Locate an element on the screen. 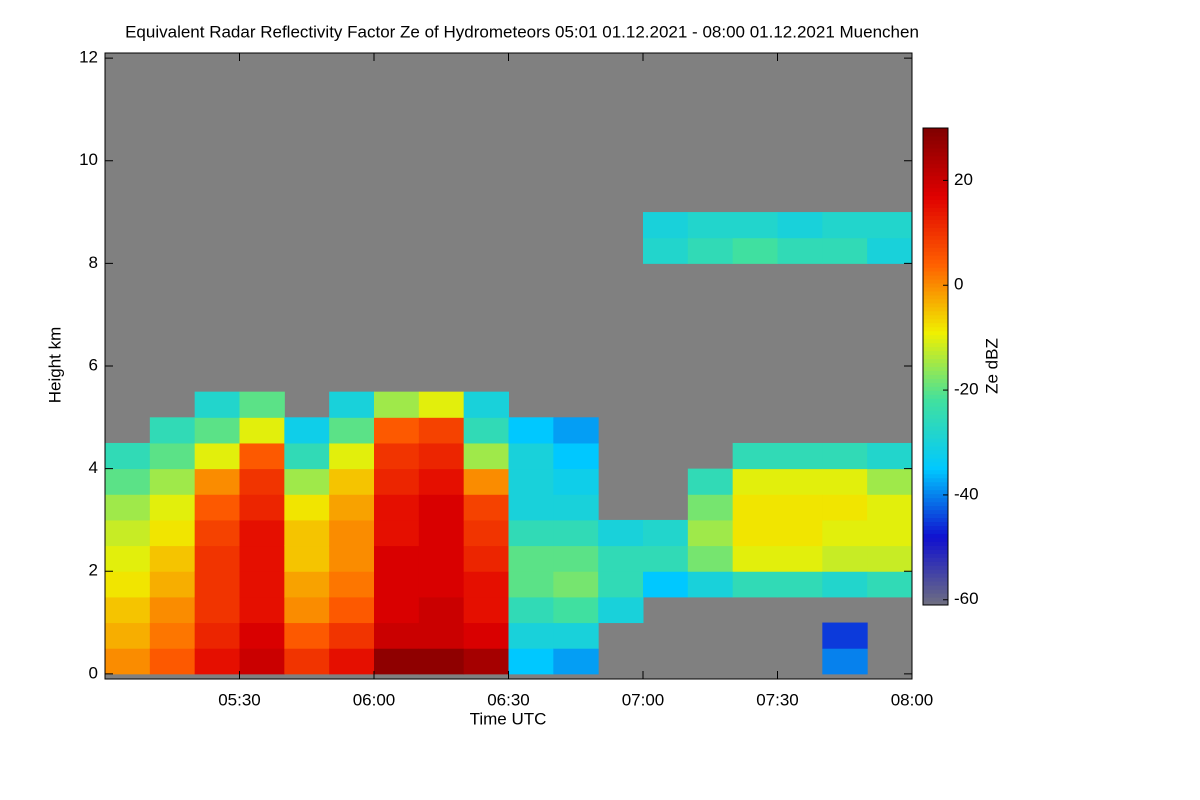  y-tick-label: 8 is located at coordinates (93, 262).